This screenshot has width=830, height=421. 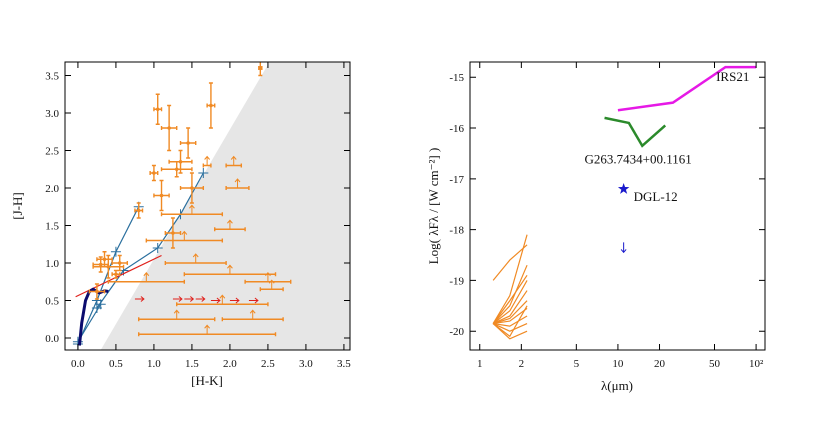 I want to click on y-tick-label: -15, so click(x=456, y=78).